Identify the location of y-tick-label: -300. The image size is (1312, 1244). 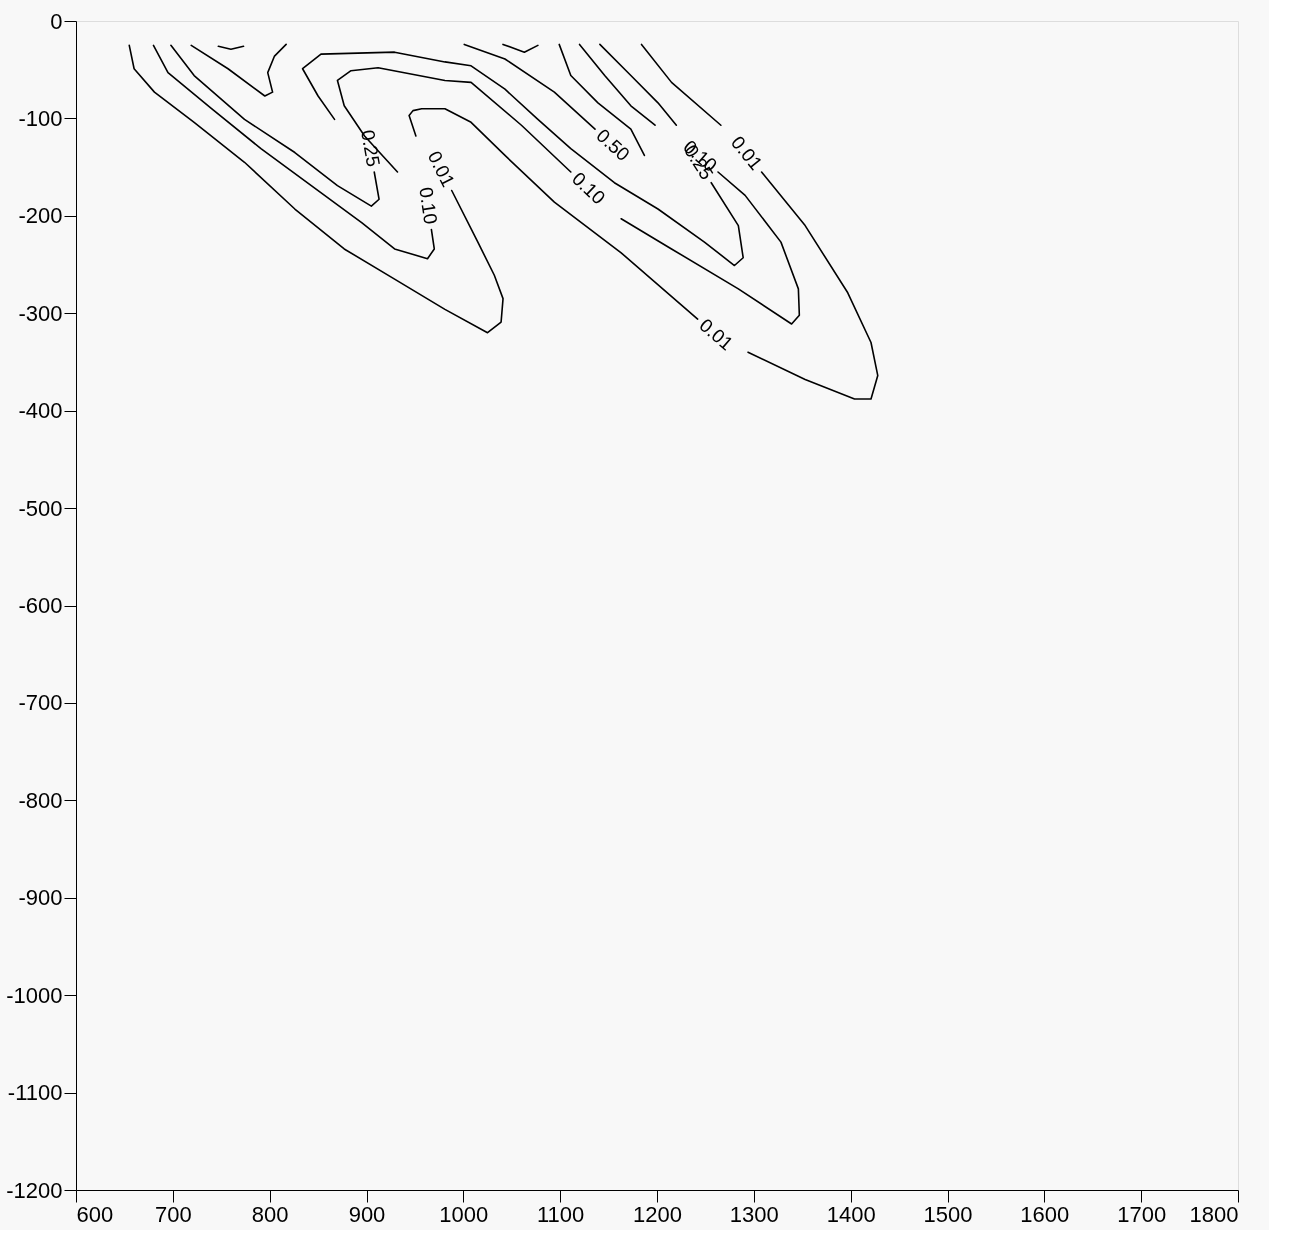
(40, 313).